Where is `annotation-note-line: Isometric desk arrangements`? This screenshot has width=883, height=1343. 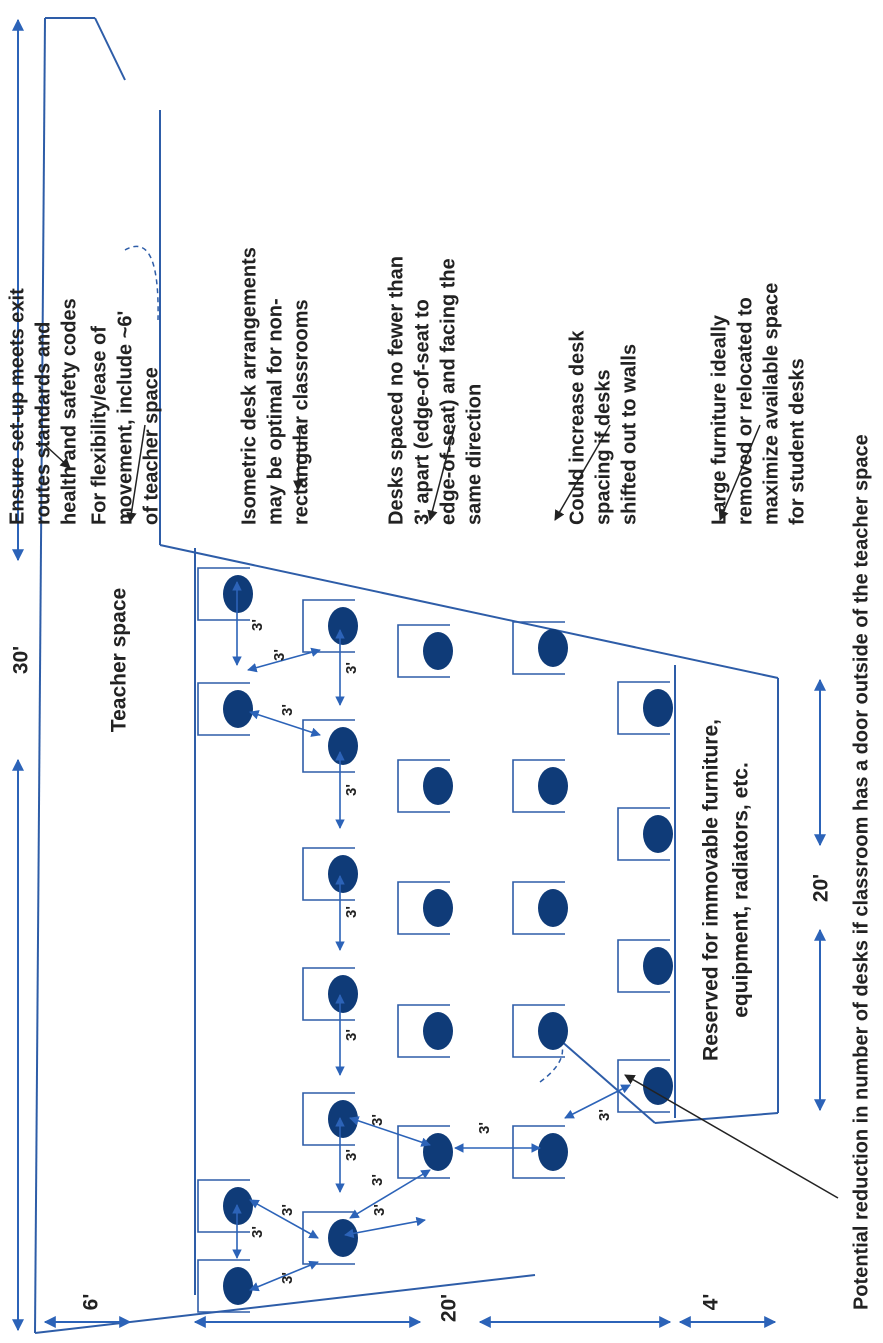 annotation-note-line: Isometric desk arrangements is located at coordinates (249, 386).